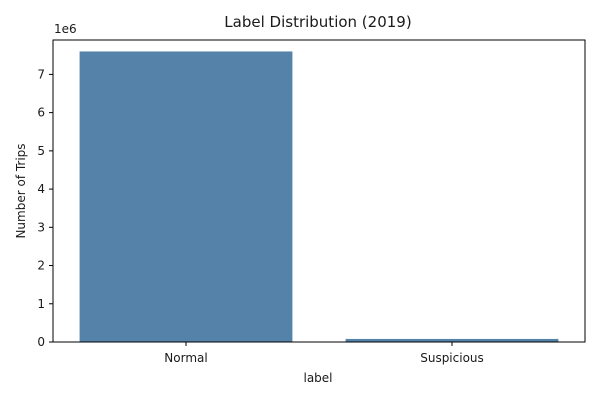  Describe the element at coordinates (317, 22) in the screenshot. I see `chart-title: Label Distribution (2019)` at that location.